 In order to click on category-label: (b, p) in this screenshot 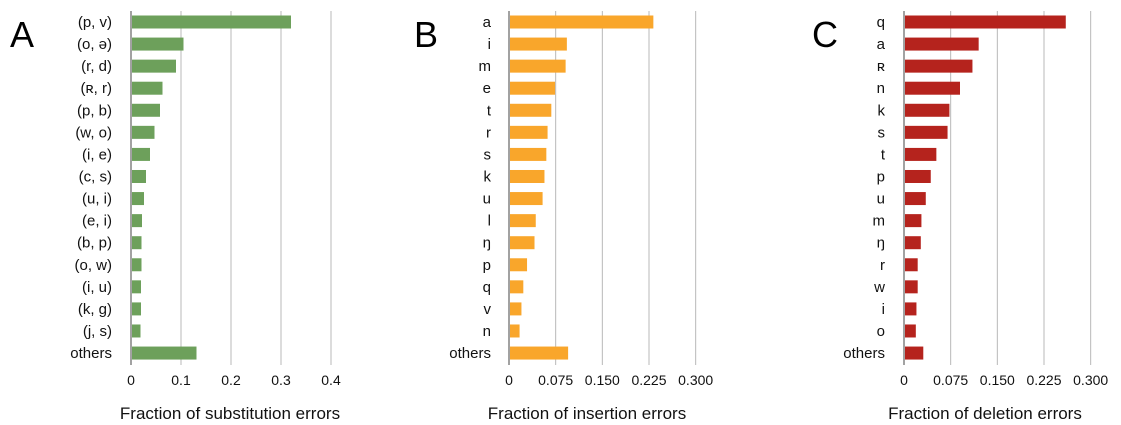, I will do `click(94, 243)`.